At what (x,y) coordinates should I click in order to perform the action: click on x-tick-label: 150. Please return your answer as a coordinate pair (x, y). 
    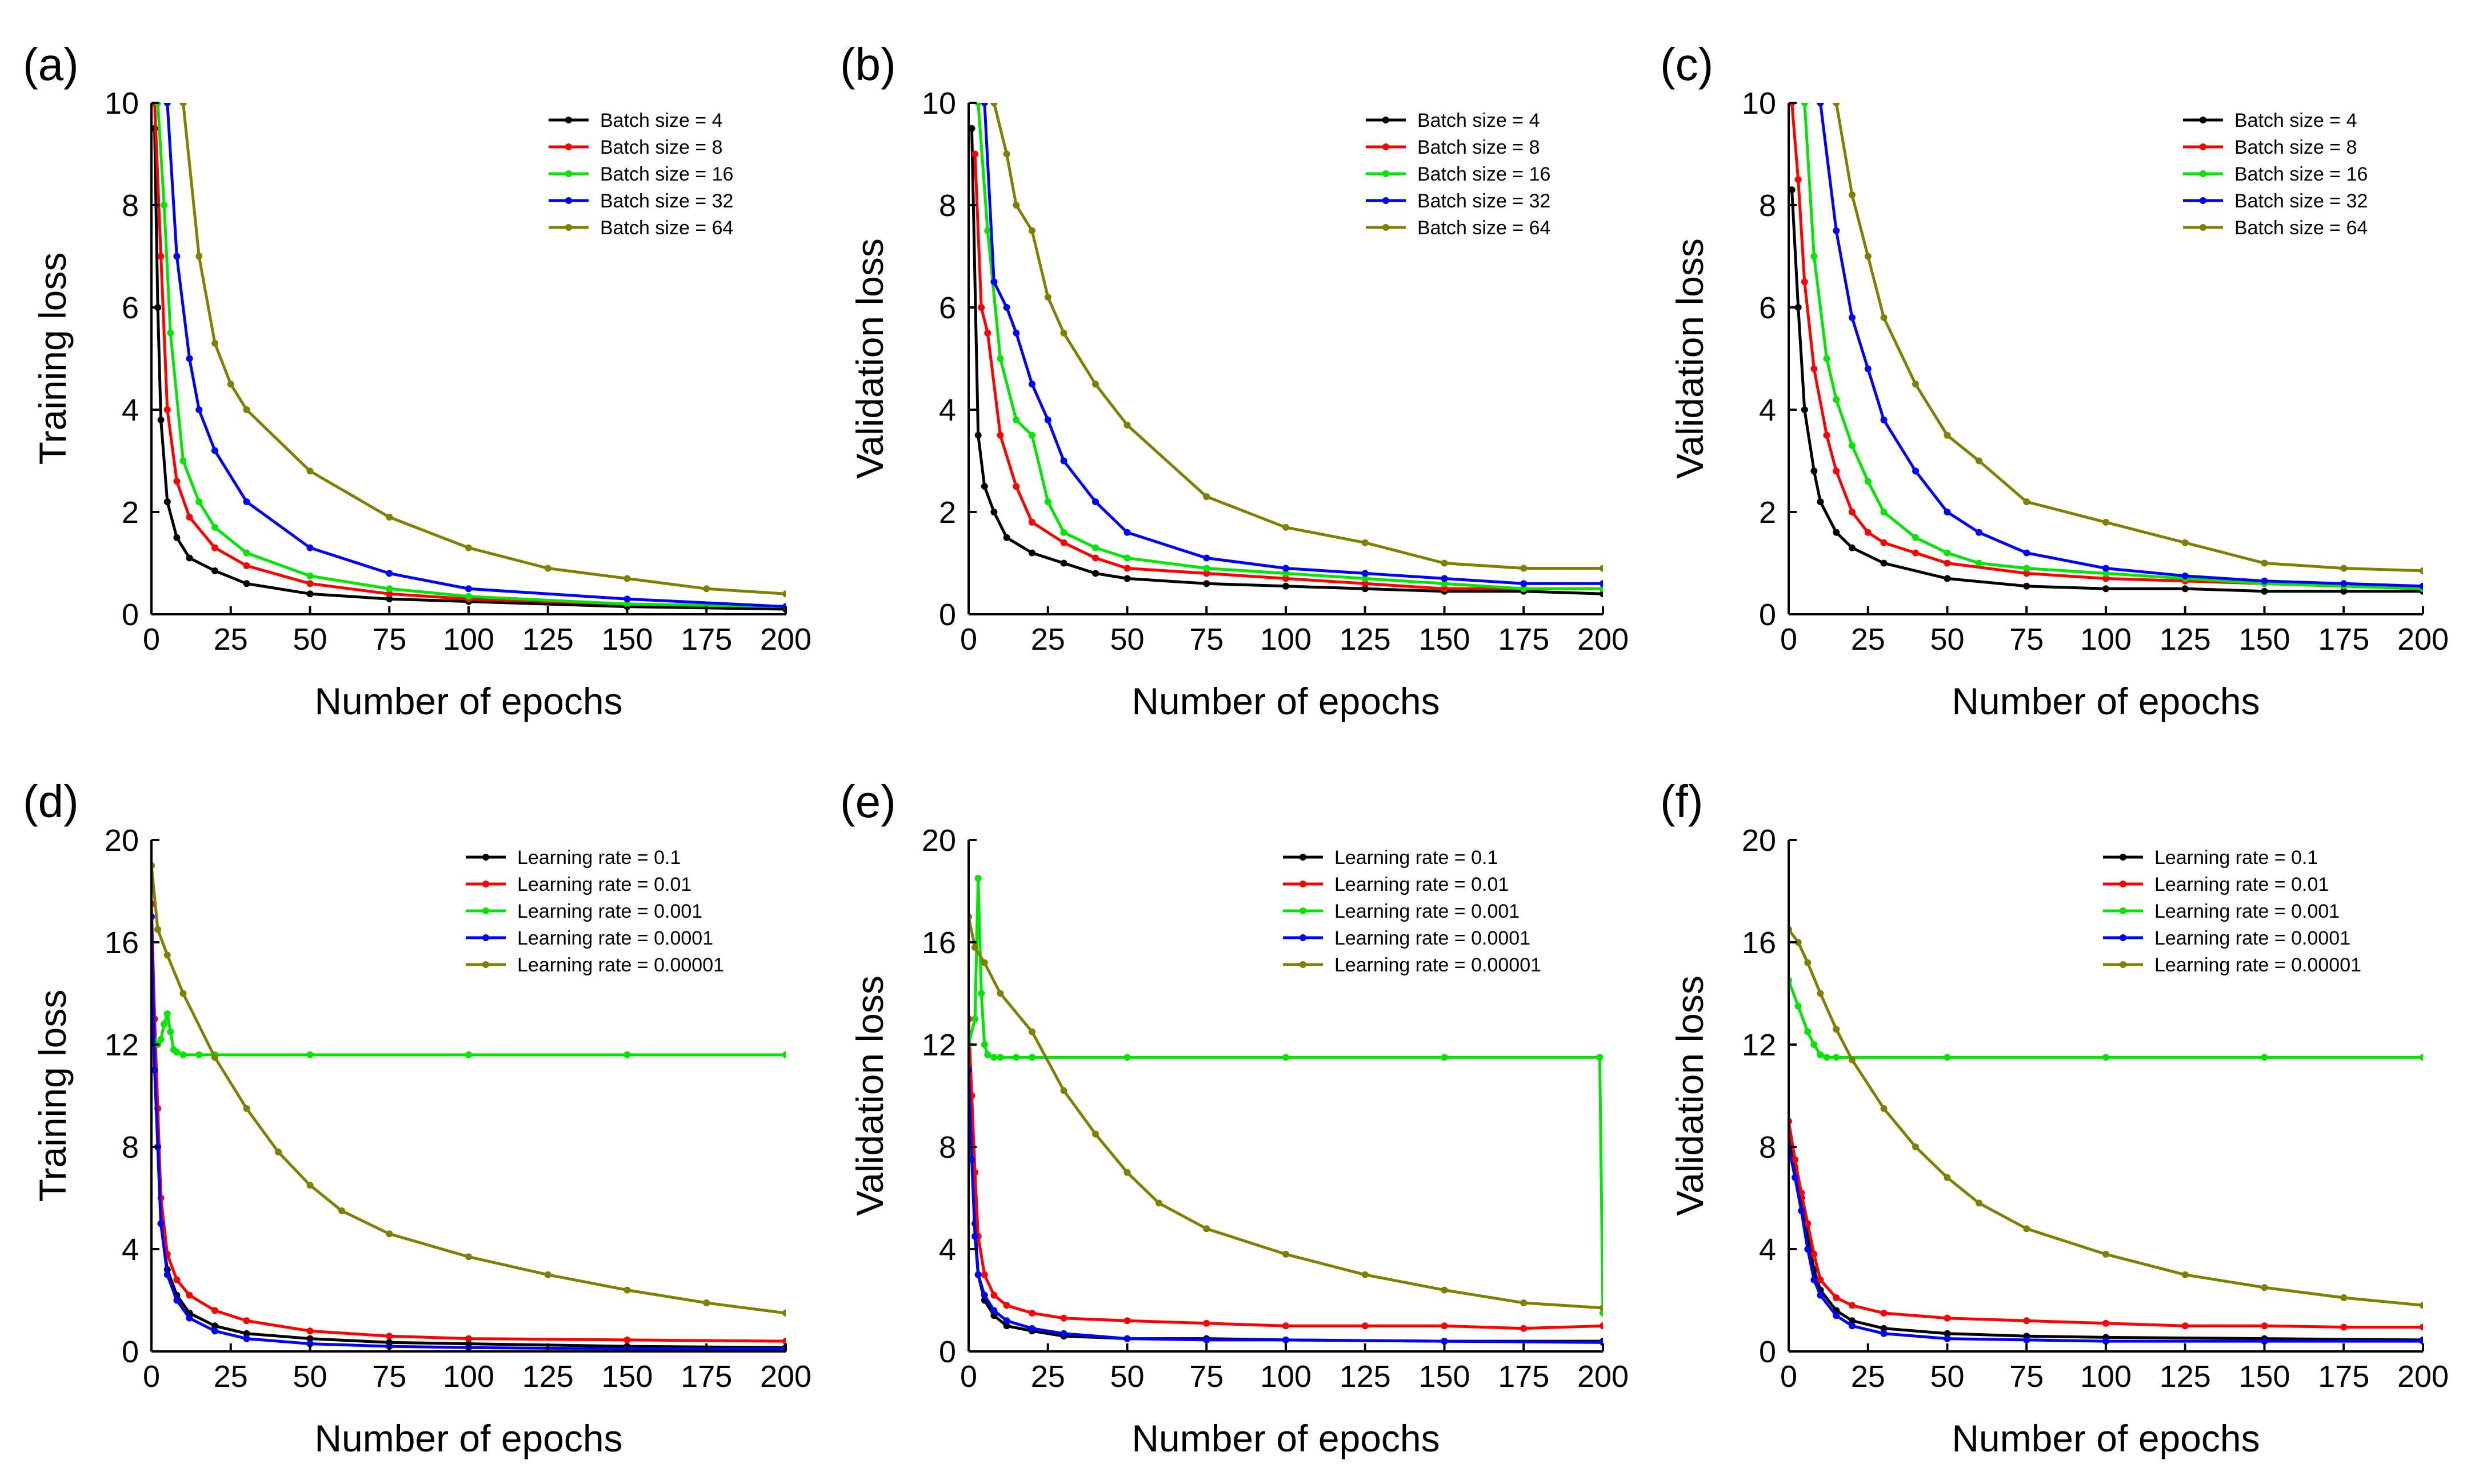
    Looking at the image, I should click on (627, 639).